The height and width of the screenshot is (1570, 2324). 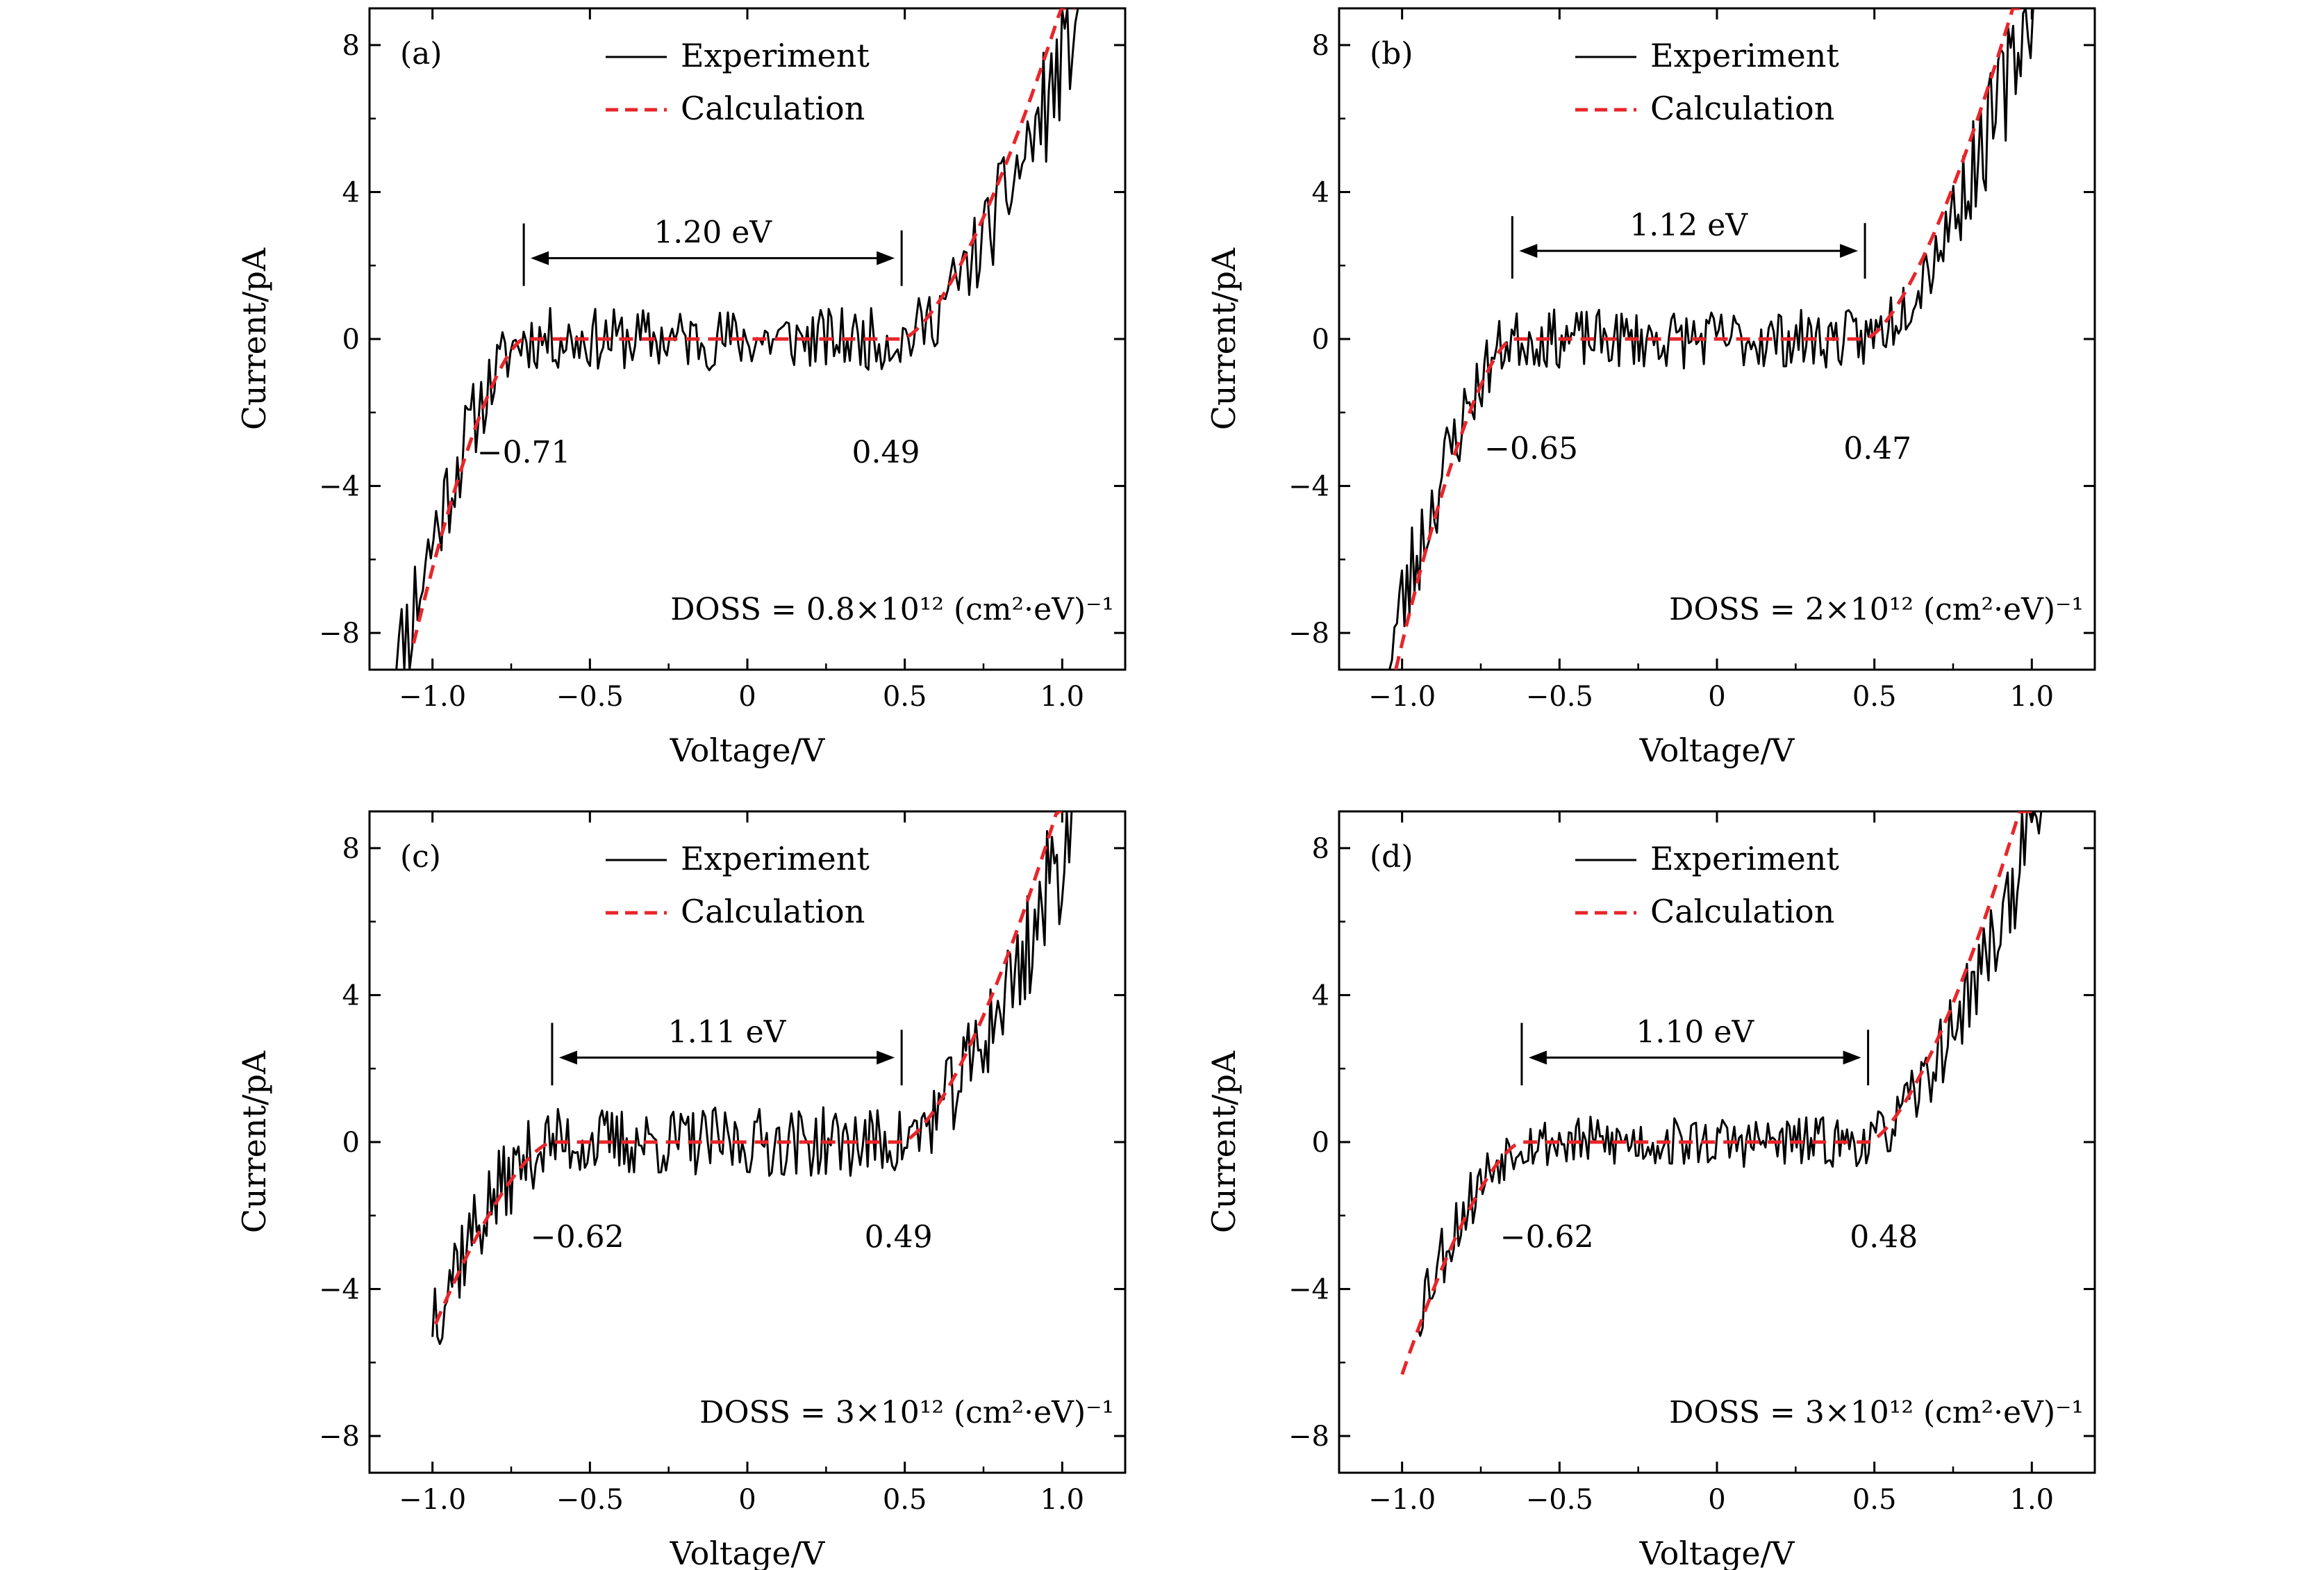 What do you see at coordinates (1695, 1032) in the screenshot?
I see `gap-label: 1.10 eV` at bounding box center [1695, 1032].